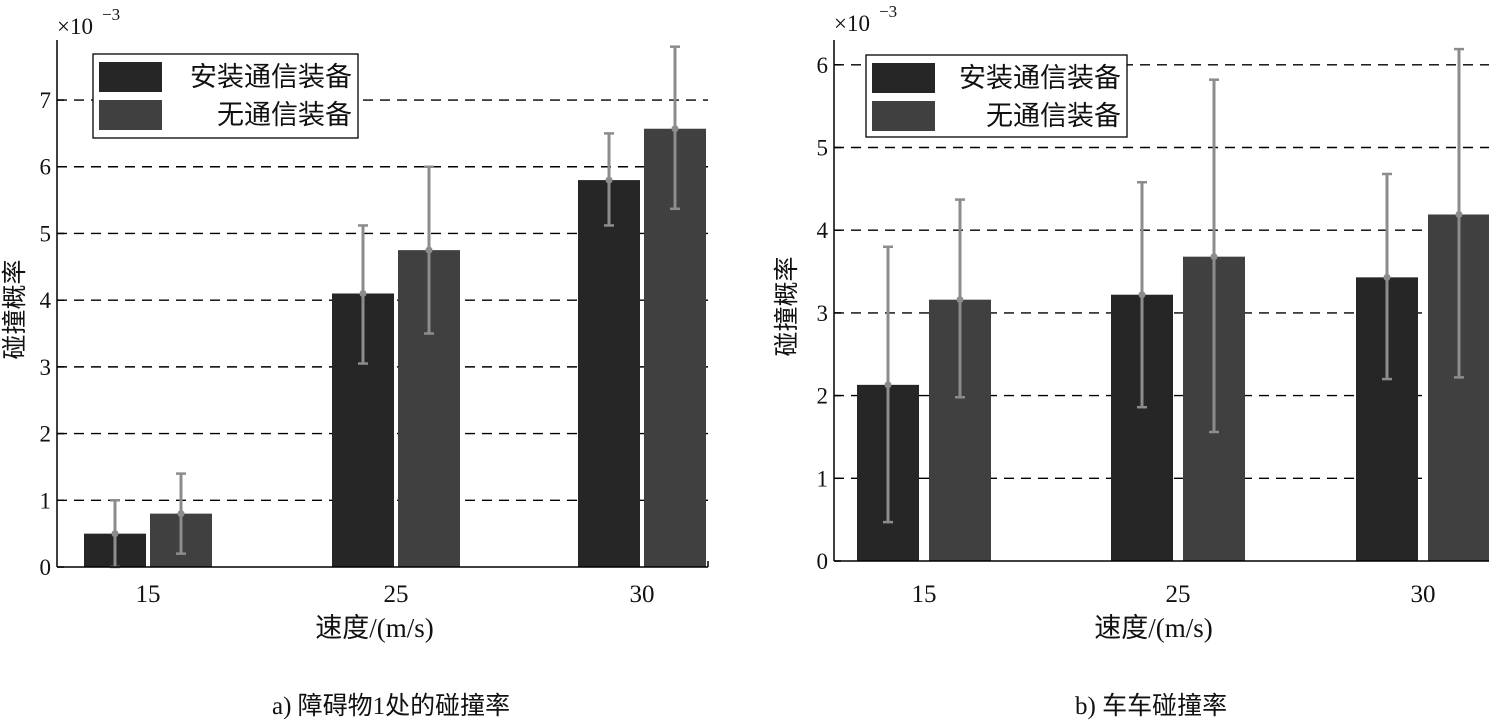 The width and height of the screenshot is (1489, 722). Describe the element at coordinates (391, 706) in the screenshot. I see `caption-a: a) 障碍物1处的碰撞率` at that location.